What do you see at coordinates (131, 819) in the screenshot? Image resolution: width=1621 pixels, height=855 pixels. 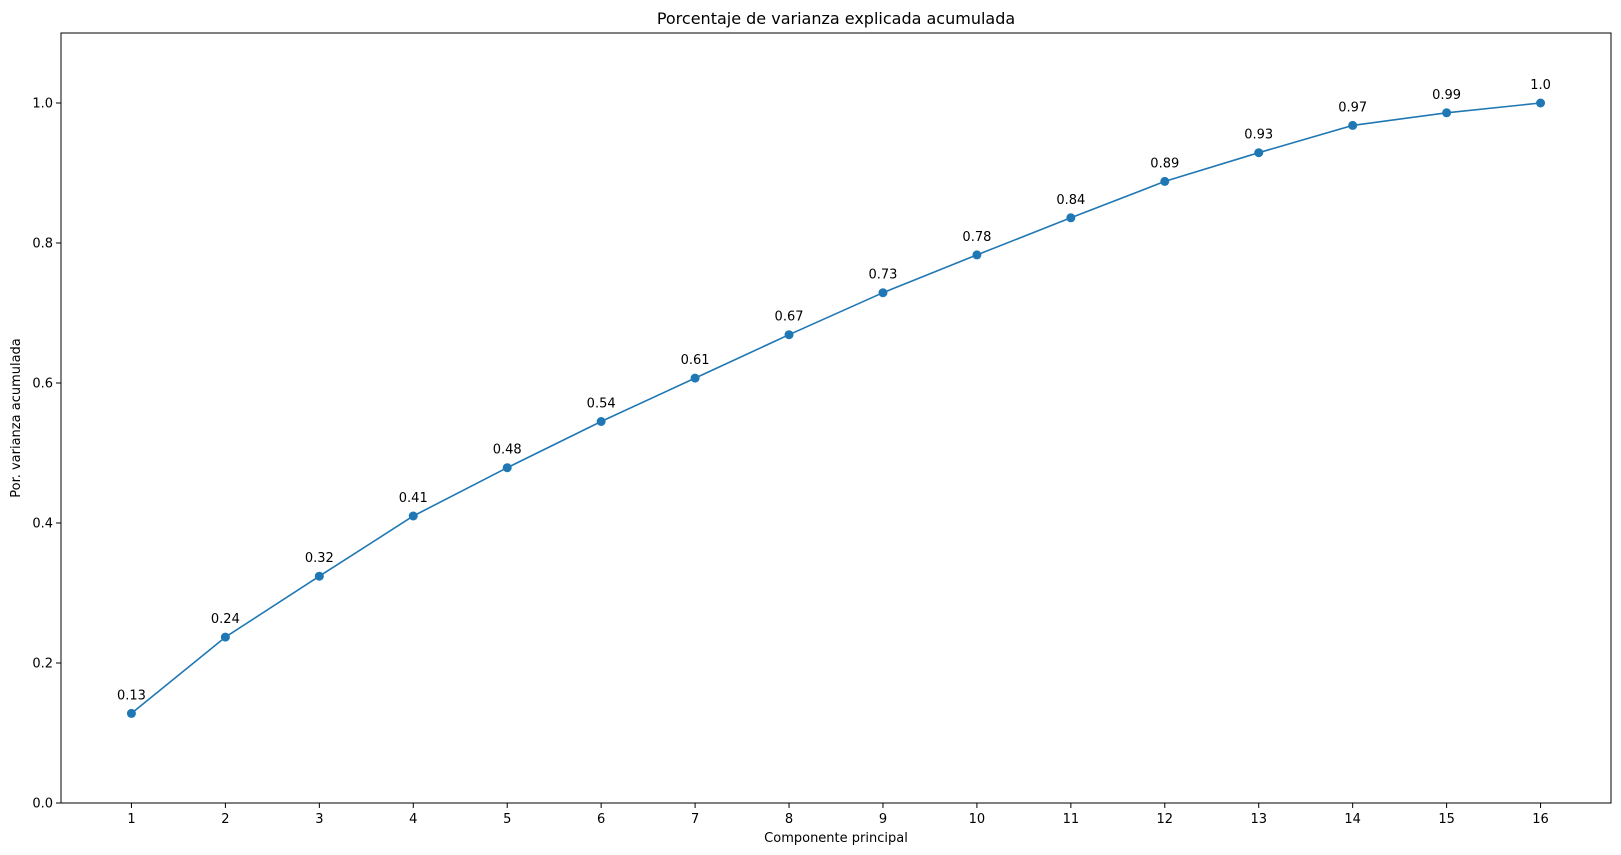 I see `x-tick-label: 1` at bounding box center [131, 819].